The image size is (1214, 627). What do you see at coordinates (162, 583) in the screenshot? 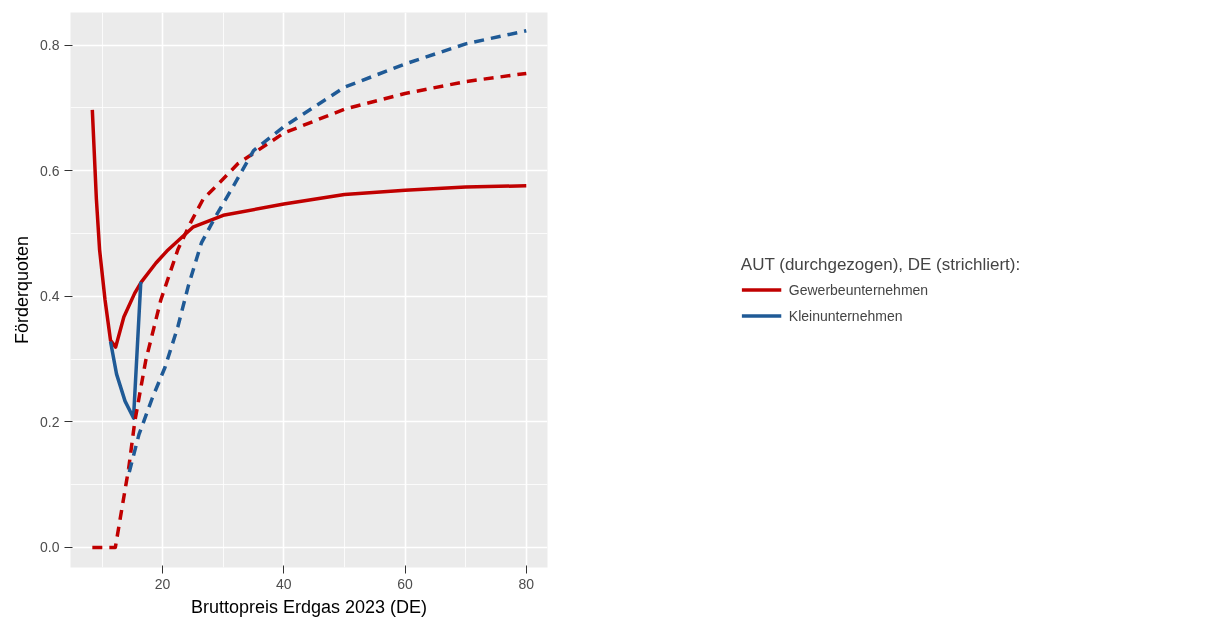
I see `x-tick-label: 20` at bounding box center [162, 583].